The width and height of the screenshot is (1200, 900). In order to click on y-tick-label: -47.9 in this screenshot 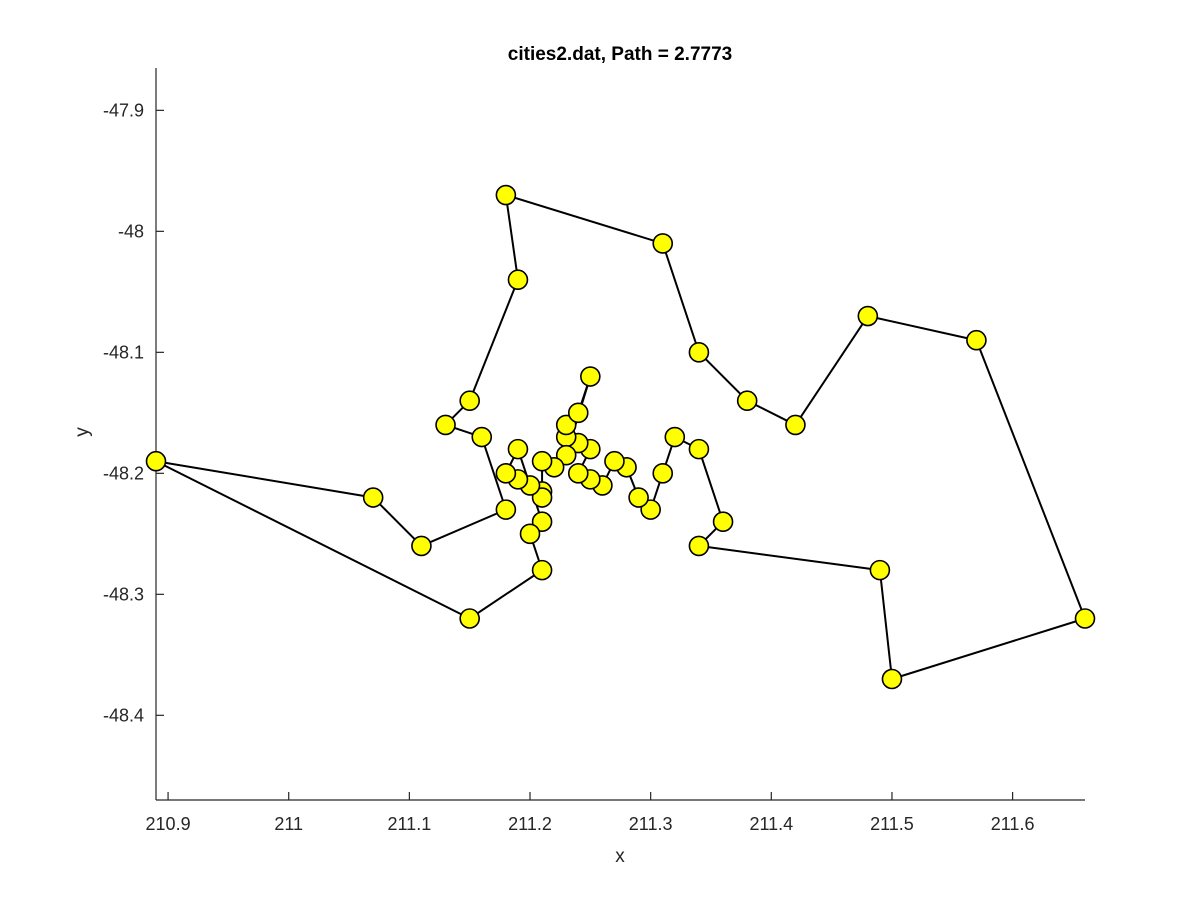, I will do `click(123, 110)`.